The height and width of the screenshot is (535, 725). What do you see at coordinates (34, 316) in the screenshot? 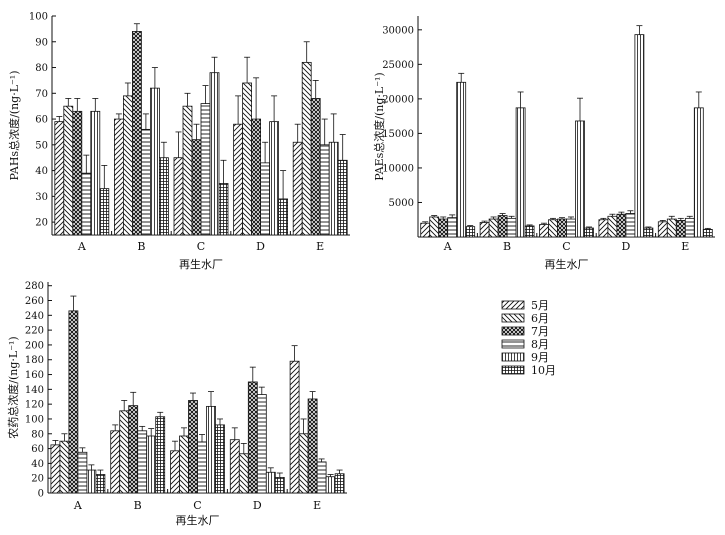
I see `y-tick-label: 240` at bounding box center [34, 316].